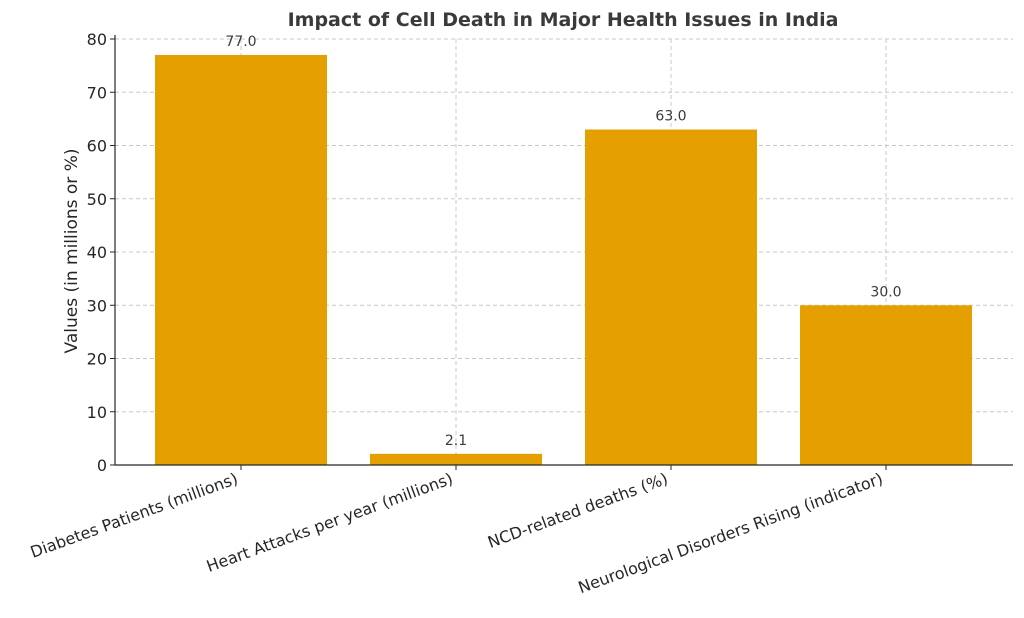 This screenshot has width=1024, height=618. I want to click on y-tick-label: 60, so click(97, 146).